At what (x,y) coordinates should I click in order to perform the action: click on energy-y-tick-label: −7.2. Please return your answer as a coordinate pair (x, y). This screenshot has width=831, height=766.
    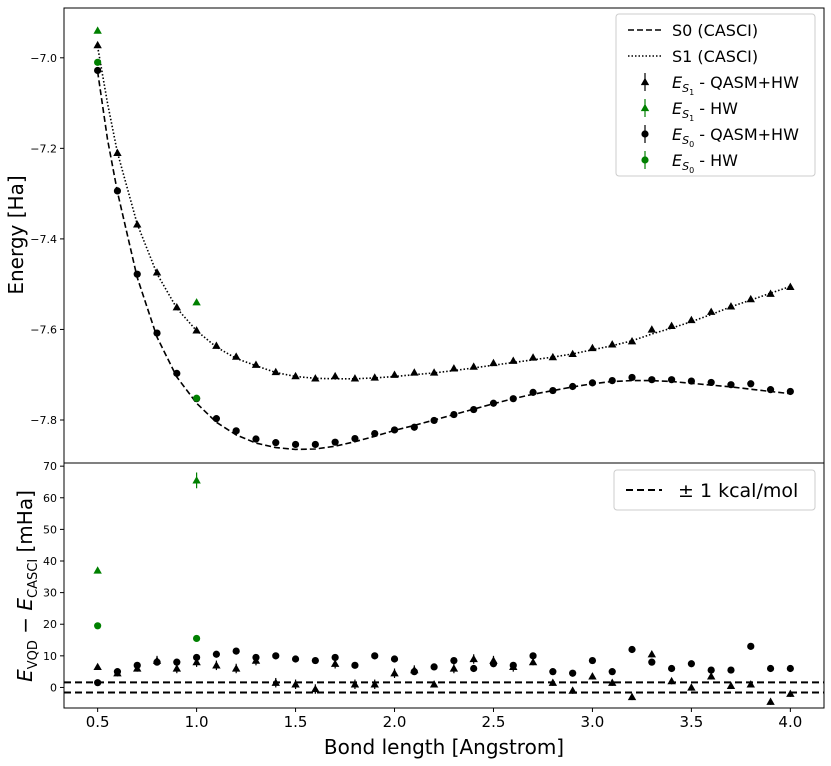
    Looking at the image, I should click on (43, 148).